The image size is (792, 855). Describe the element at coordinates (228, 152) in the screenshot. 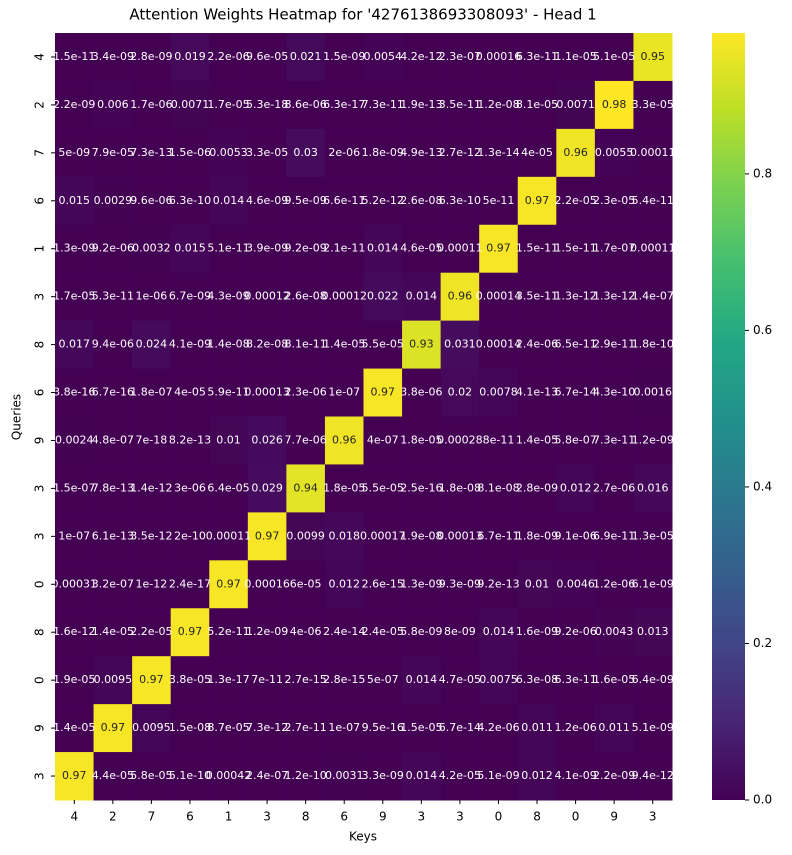

I see `cell-label: 0.0053` at that location.